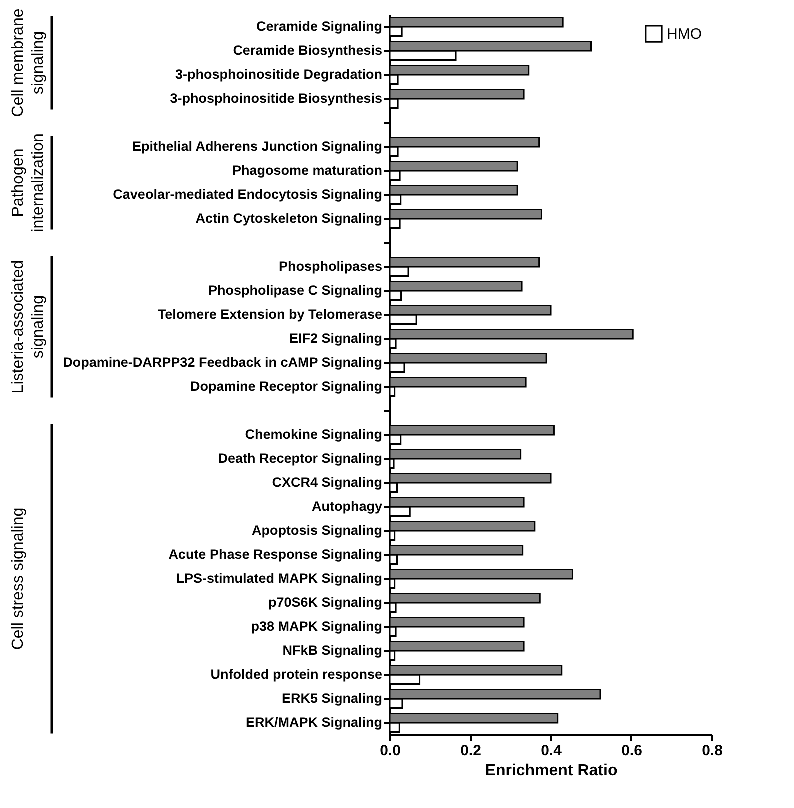 This screenshot has height=808, width=794. What do you see at coordinates (347, 506) in the screenshot?
I see `y-tick-label: Autophagy` at bounding box center [347, 506].